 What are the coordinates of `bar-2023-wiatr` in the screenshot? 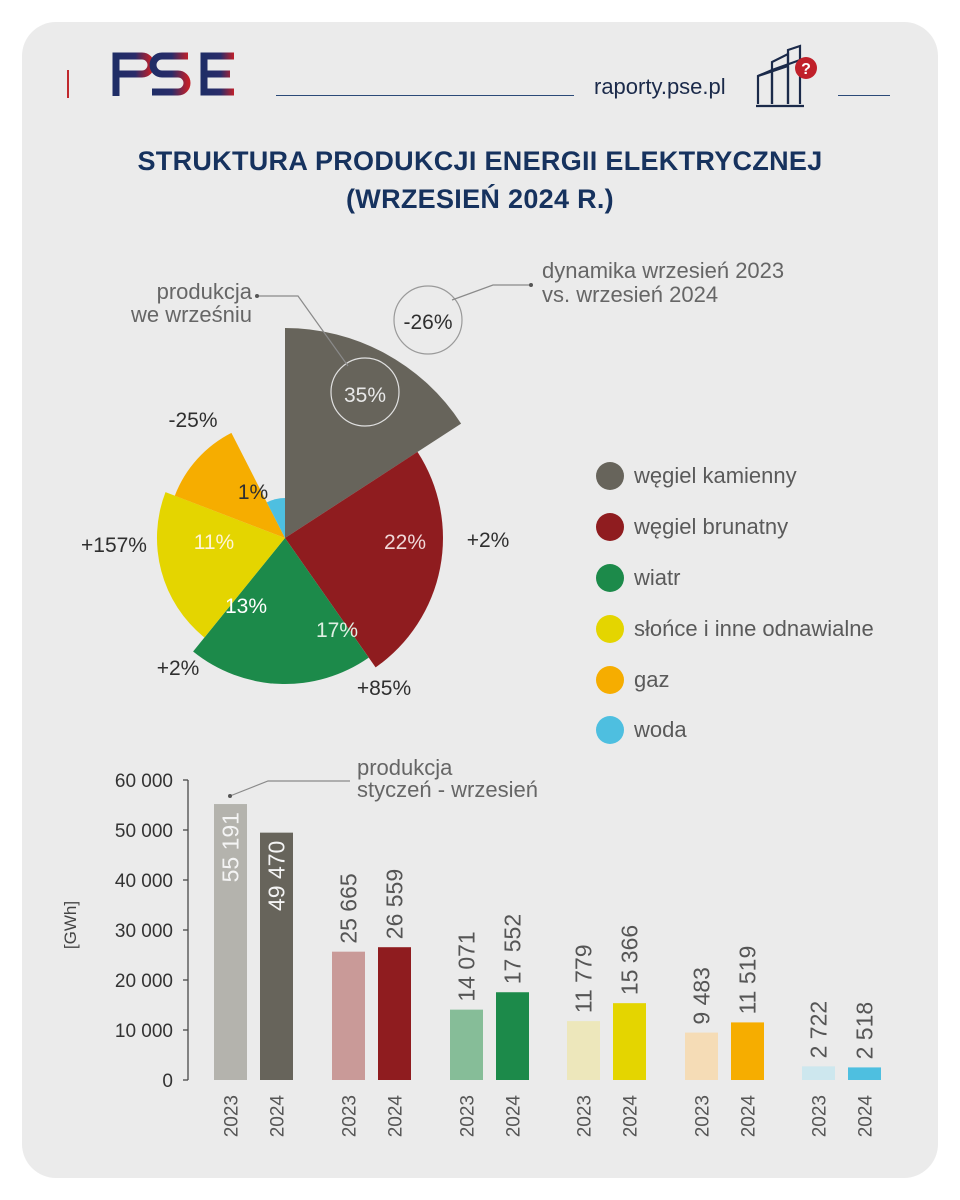 It's located at (466, 1044).